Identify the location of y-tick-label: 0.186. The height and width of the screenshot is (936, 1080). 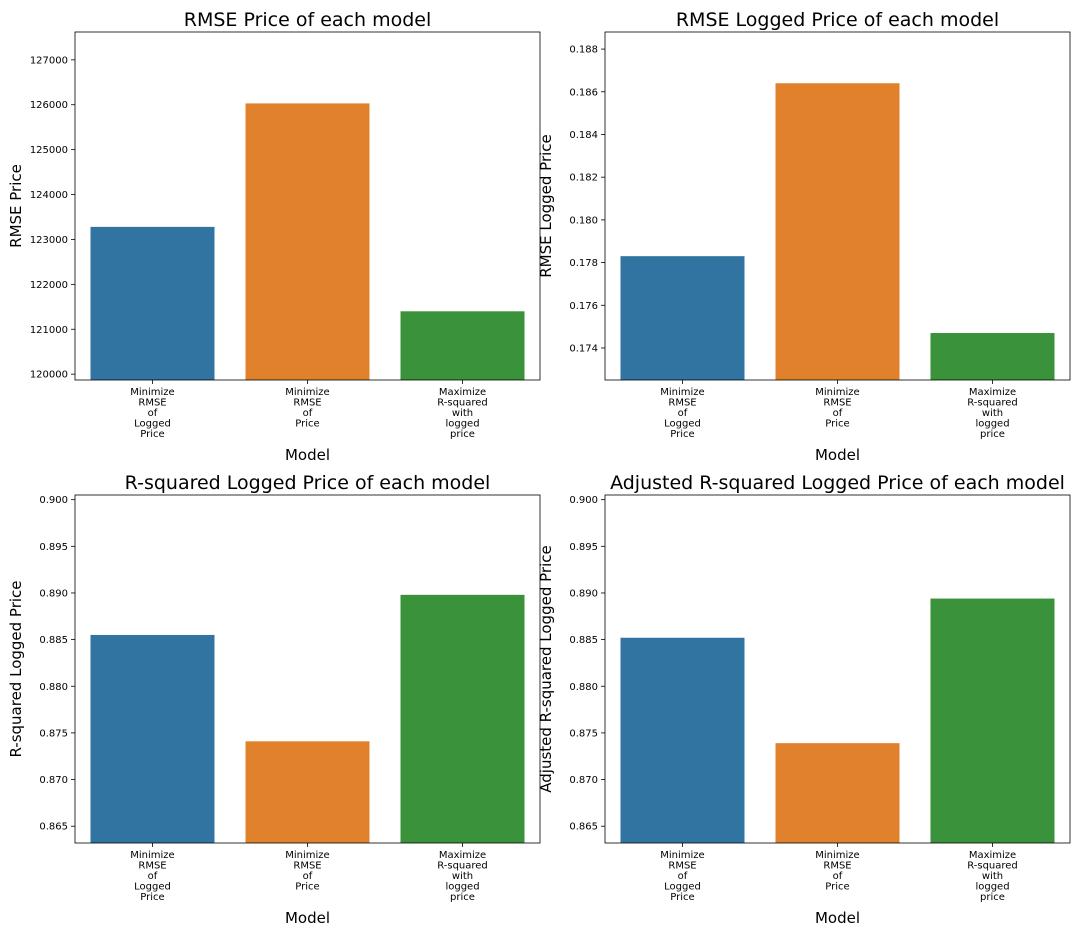
(583, 92).